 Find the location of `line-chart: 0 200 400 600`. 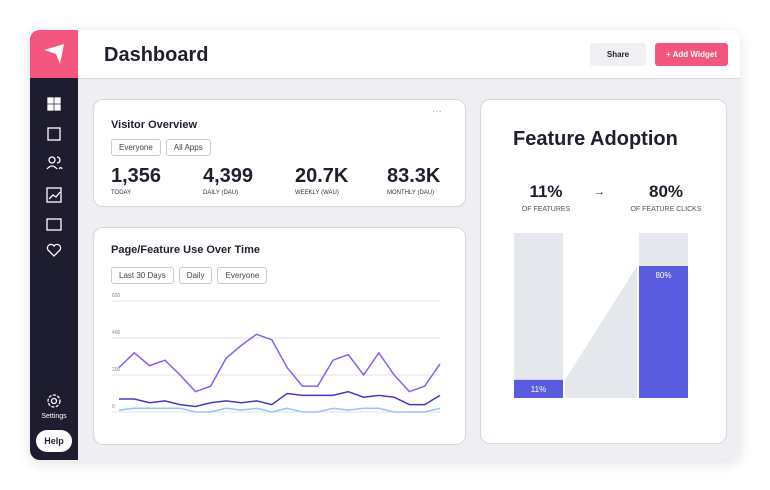

line-chart: 0 200 400 600 is located at coordinates (276, 353).